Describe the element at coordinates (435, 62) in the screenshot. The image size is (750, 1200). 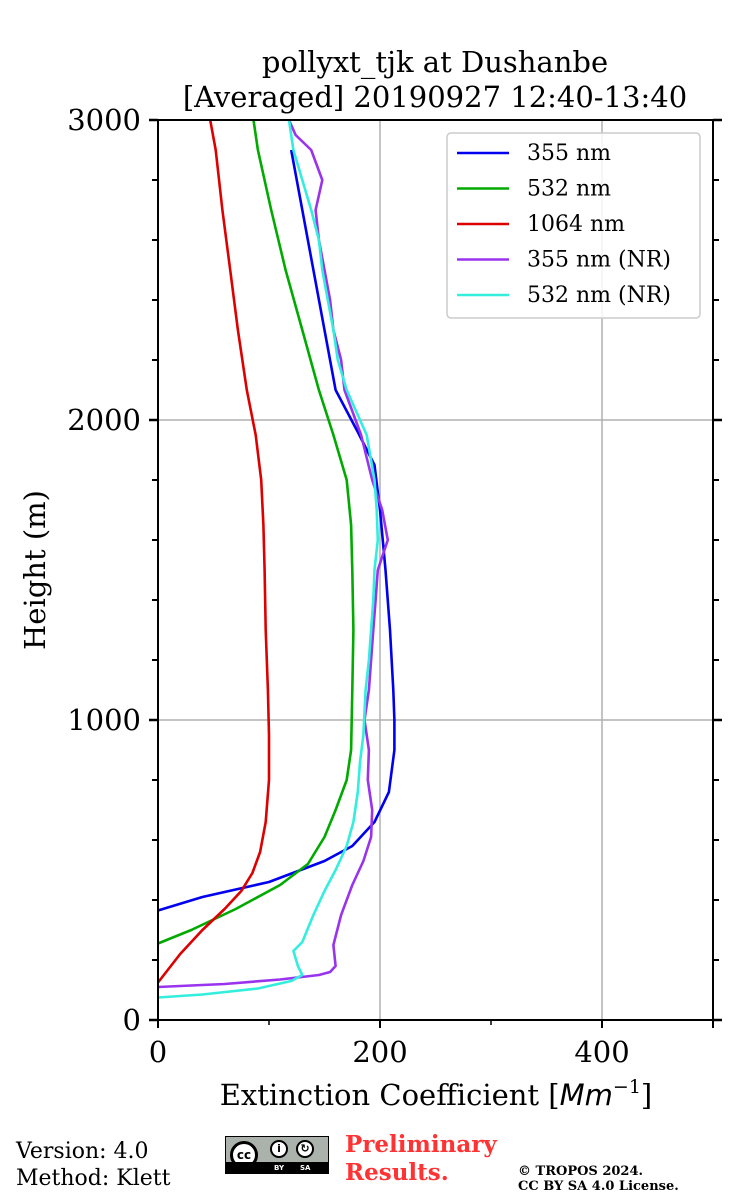
I see `chart-title-line1: pollyxt_tjk at Dushanbe` at that location.